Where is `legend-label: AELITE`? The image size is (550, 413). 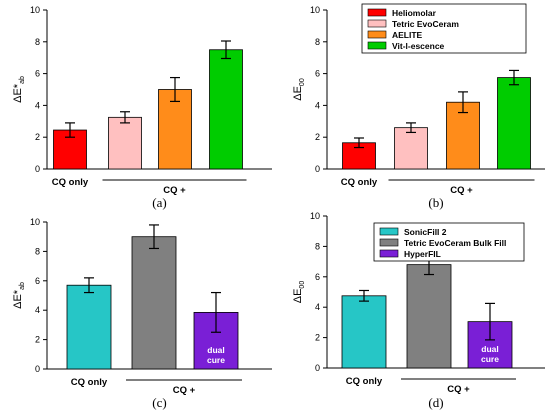 legend-label: AELITE is located at coordinates (407, 35).